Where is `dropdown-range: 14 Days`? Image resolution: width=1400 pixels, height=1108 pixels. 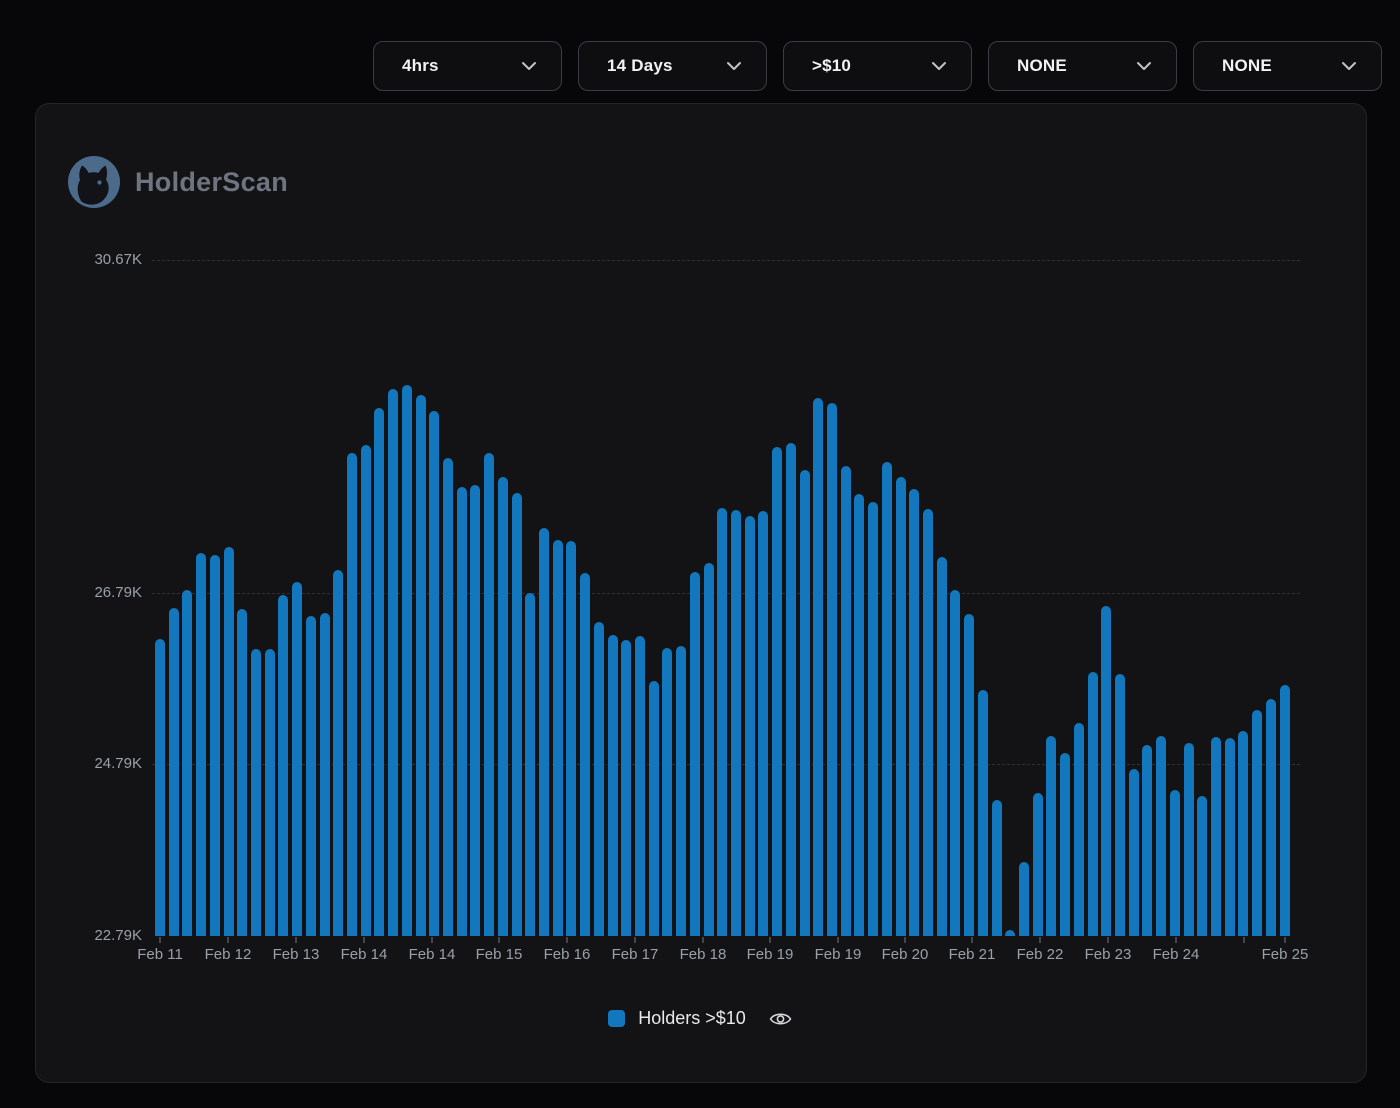
dropdown-range: 14 Days is located at coordinates (672, 66).